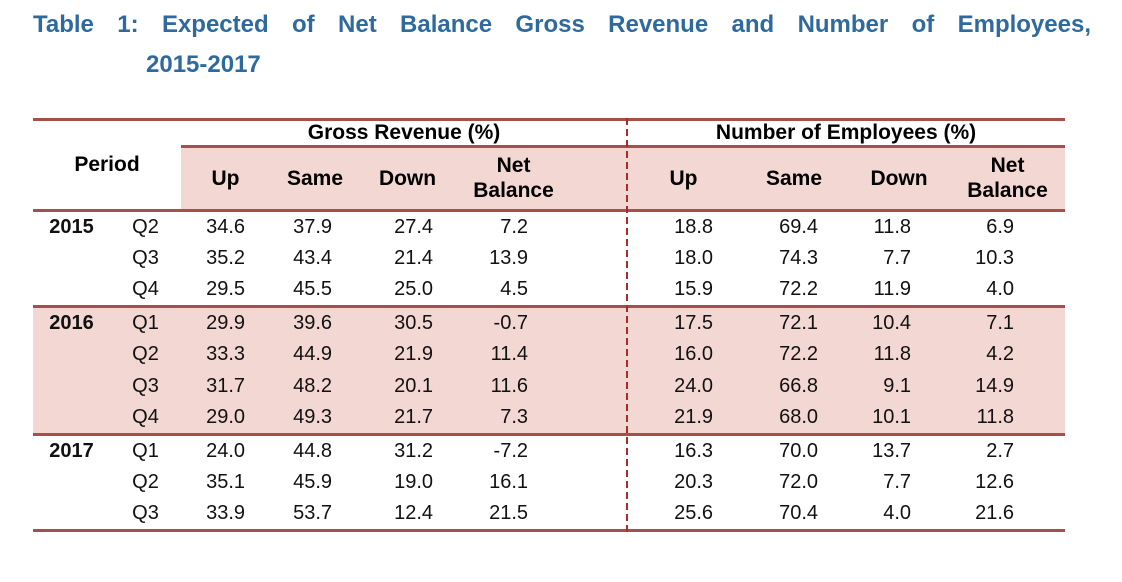  What do you see at coordinates (315, 354) in the screenshot?
I see `gr-same-value: 44.9` at bounding box center [315, 354].